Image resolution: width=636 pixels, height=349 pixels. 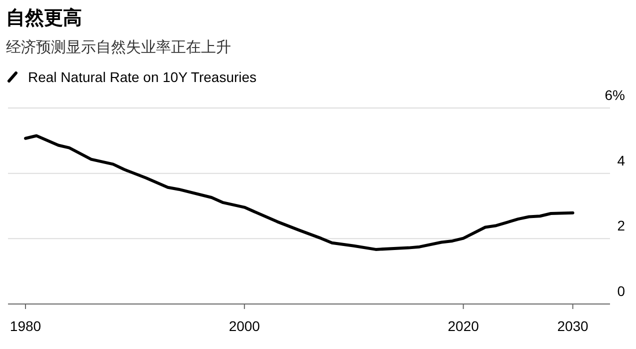 What do you see at coordinates (118, 47) in the screenshot?
I see `chart-subtitle: 经济预测显示自然失业率正在上升` at bounding box center [118, 47].